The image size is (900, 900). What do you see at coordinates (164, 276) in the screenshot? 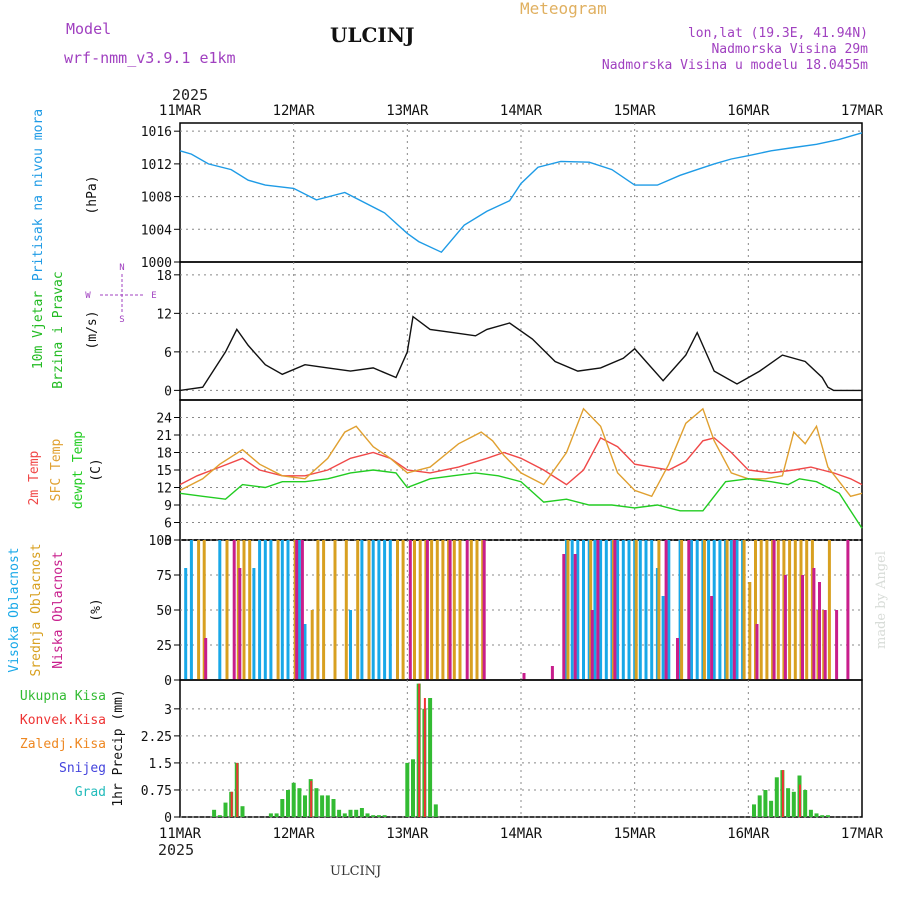
I see `ytick-label-wind: 18` at bounding box center [164, 276].